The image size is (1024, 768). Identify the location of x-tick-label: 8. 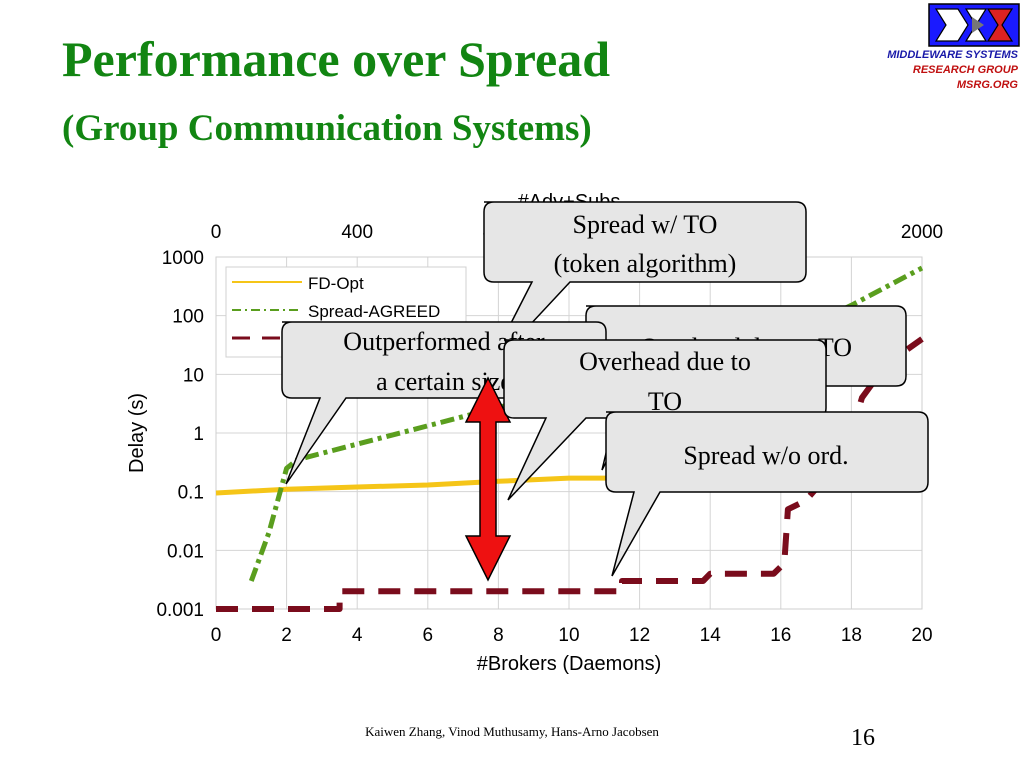
(498, 635).